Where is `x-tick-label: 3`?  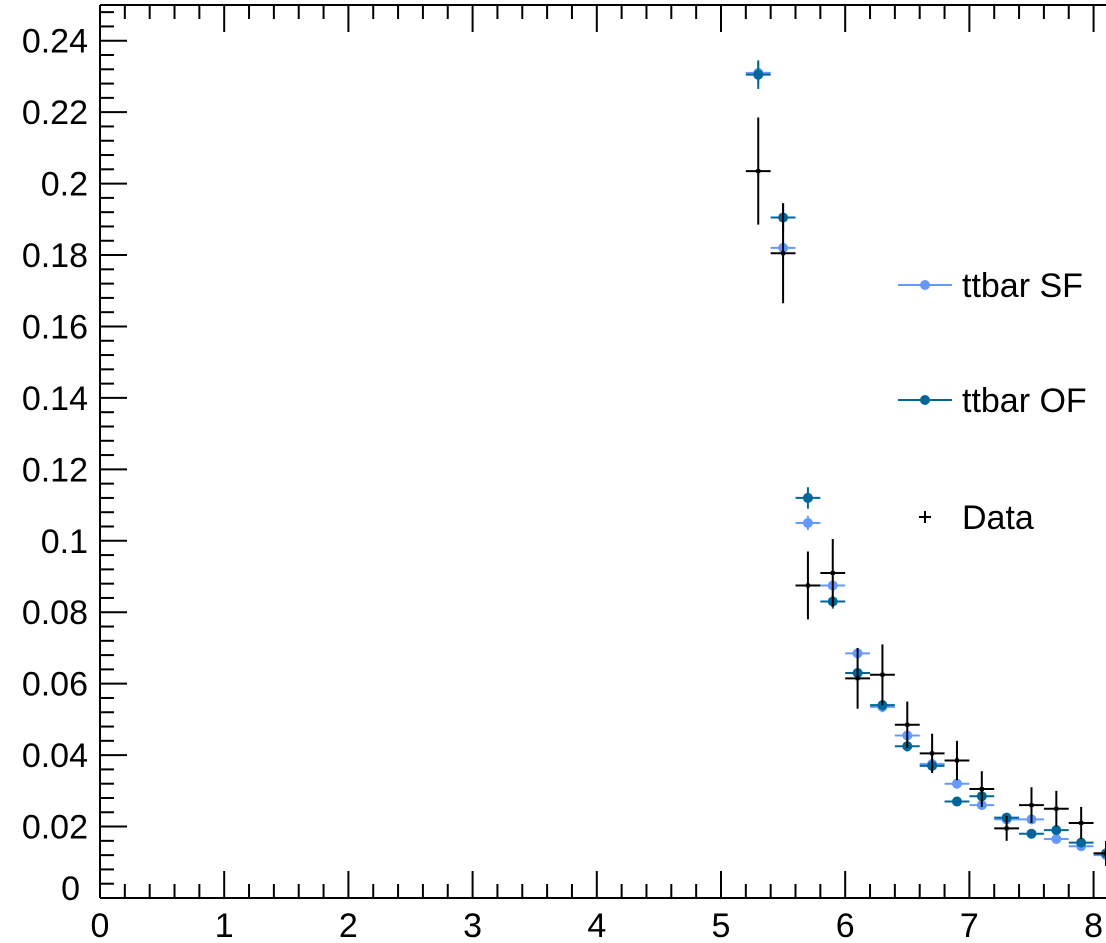
x-tick-label: 3 is located at coordinates (472, 925).